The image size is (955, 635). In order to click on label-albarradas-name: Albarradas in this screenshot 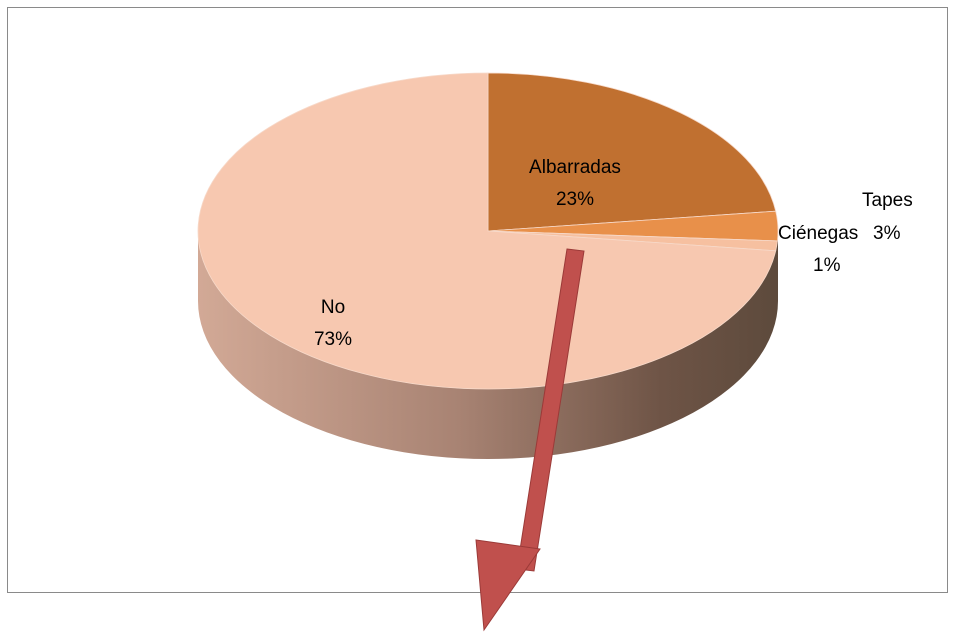, I will do `click(575, 167)`.